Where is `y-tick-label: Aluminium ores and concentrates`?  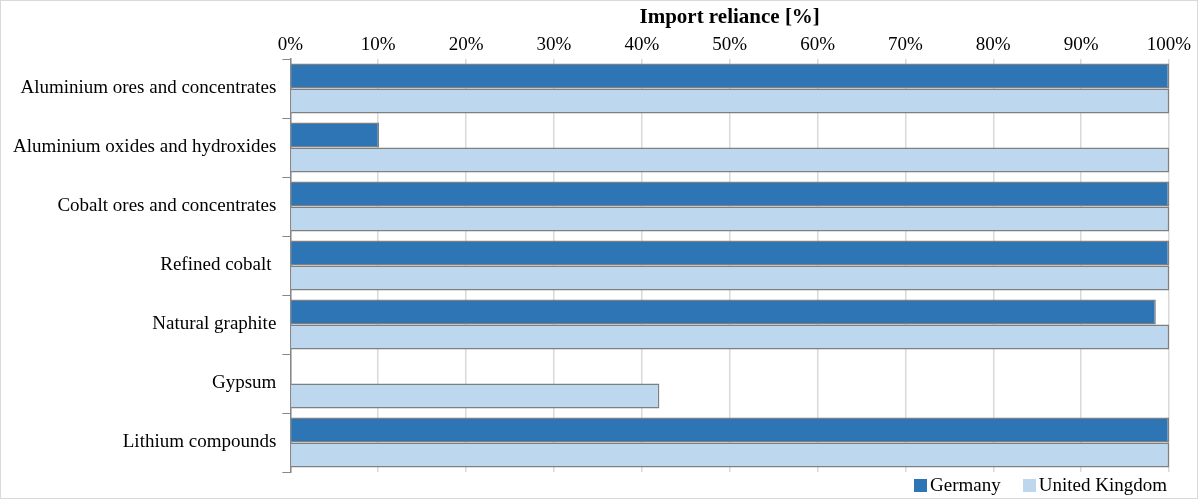 y-tick-label: Aluminium ores and concentrates is located at coordinates (148, 87).